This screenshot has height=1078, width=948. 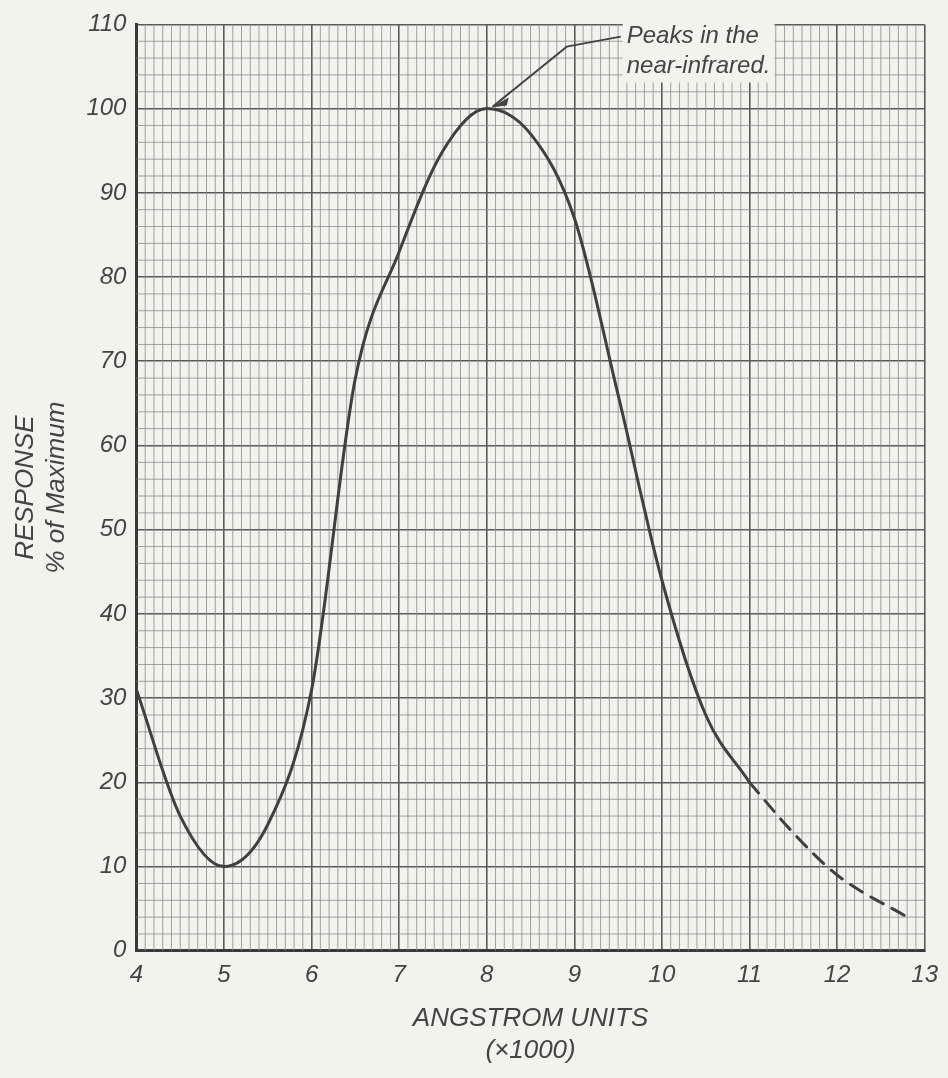 I want to click on y-tick-label: 110, so click(x=108, y=23).